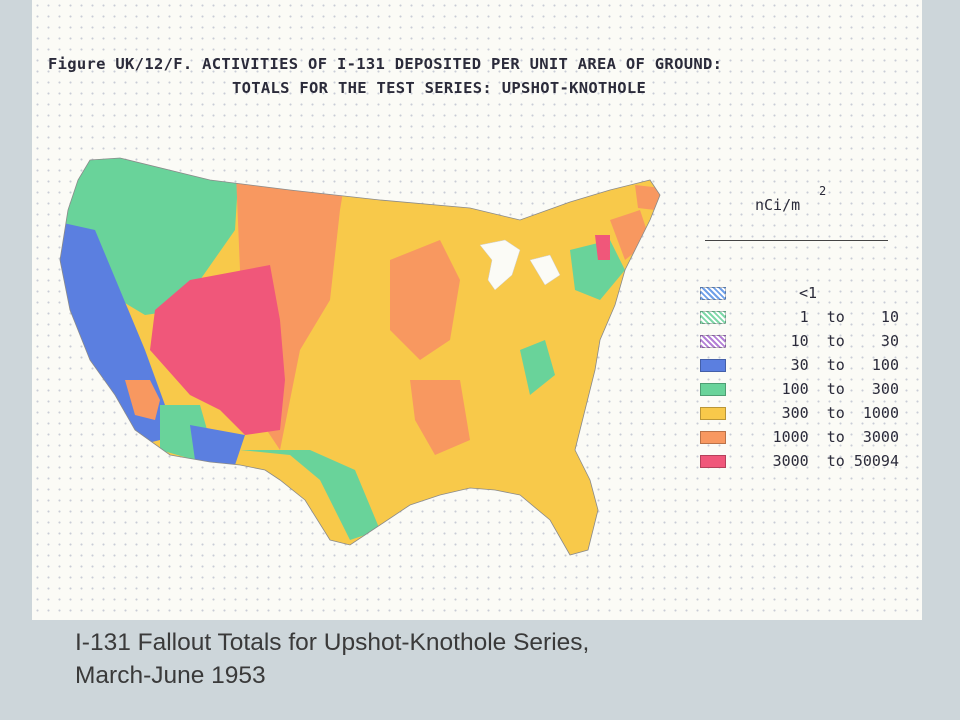 This screenshot has width=960, height=720. I want to click on legend-item: 30 to 100, so click(799, 365).